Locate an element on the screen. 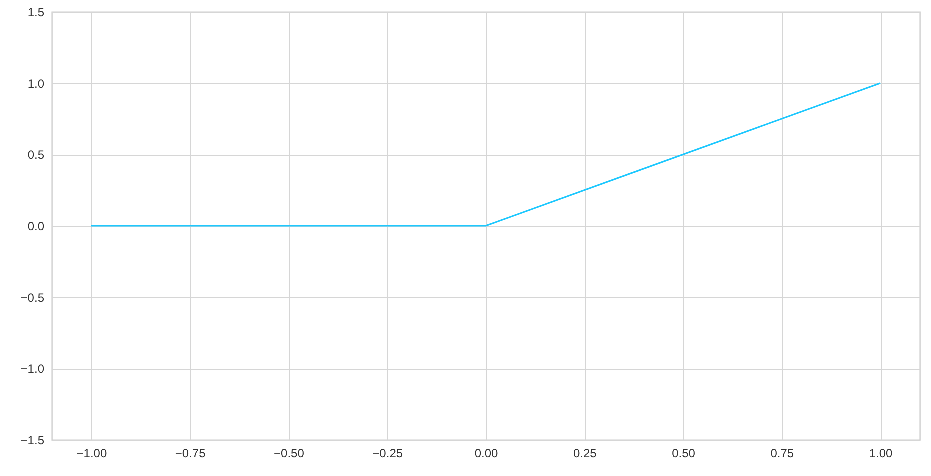 The width and height of the screenshot is (931, 476). x-tick-label: 0.50 is located at coordinates (684, 453).